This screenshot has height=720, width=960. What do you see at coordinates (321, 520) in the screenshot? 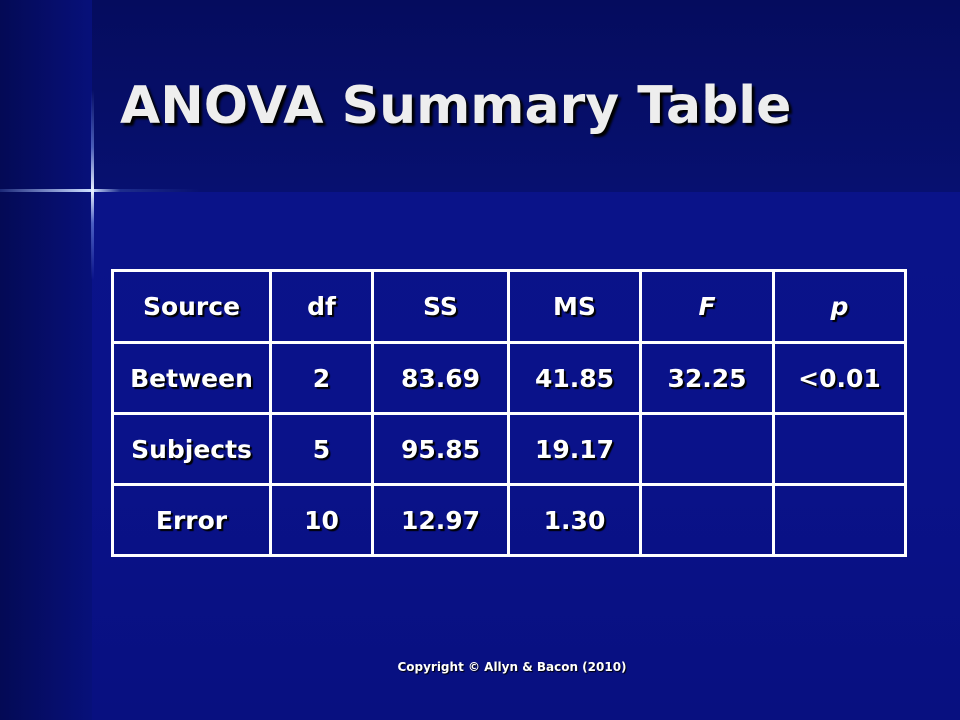
I see `table-cell: 10` at bounding box center [321, 520].